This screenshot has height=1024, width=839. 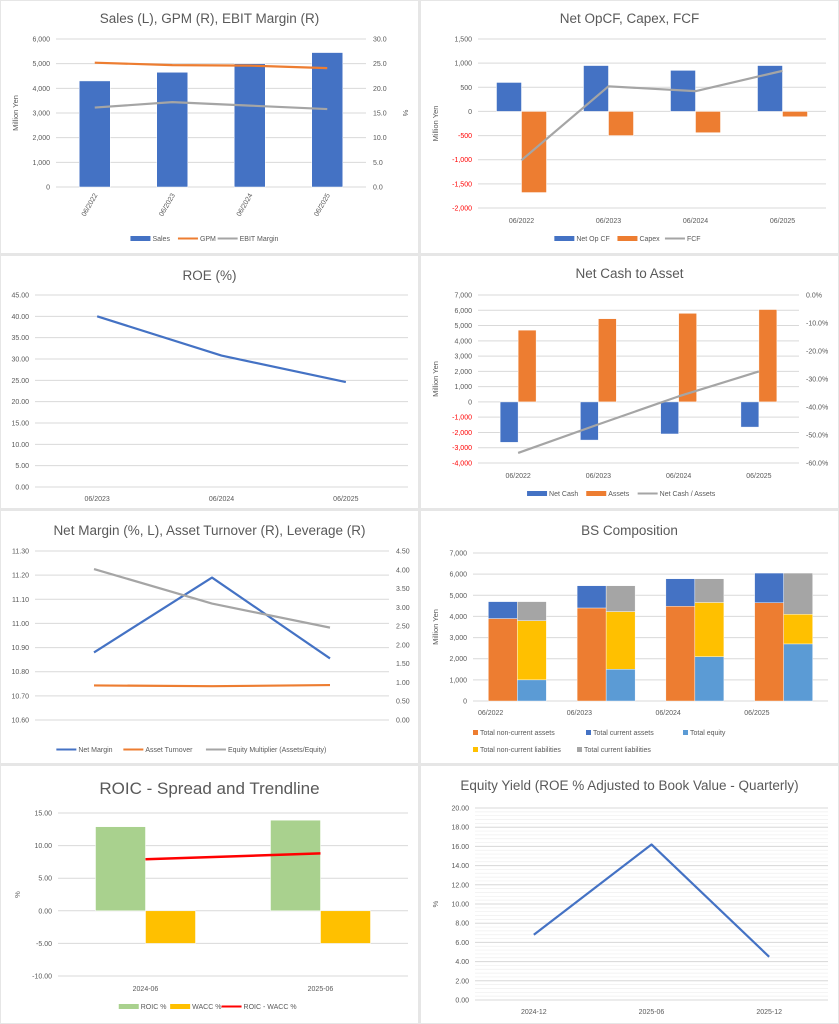 I want to click on y-tick-label: 11.30, so click(x=20, y=552).